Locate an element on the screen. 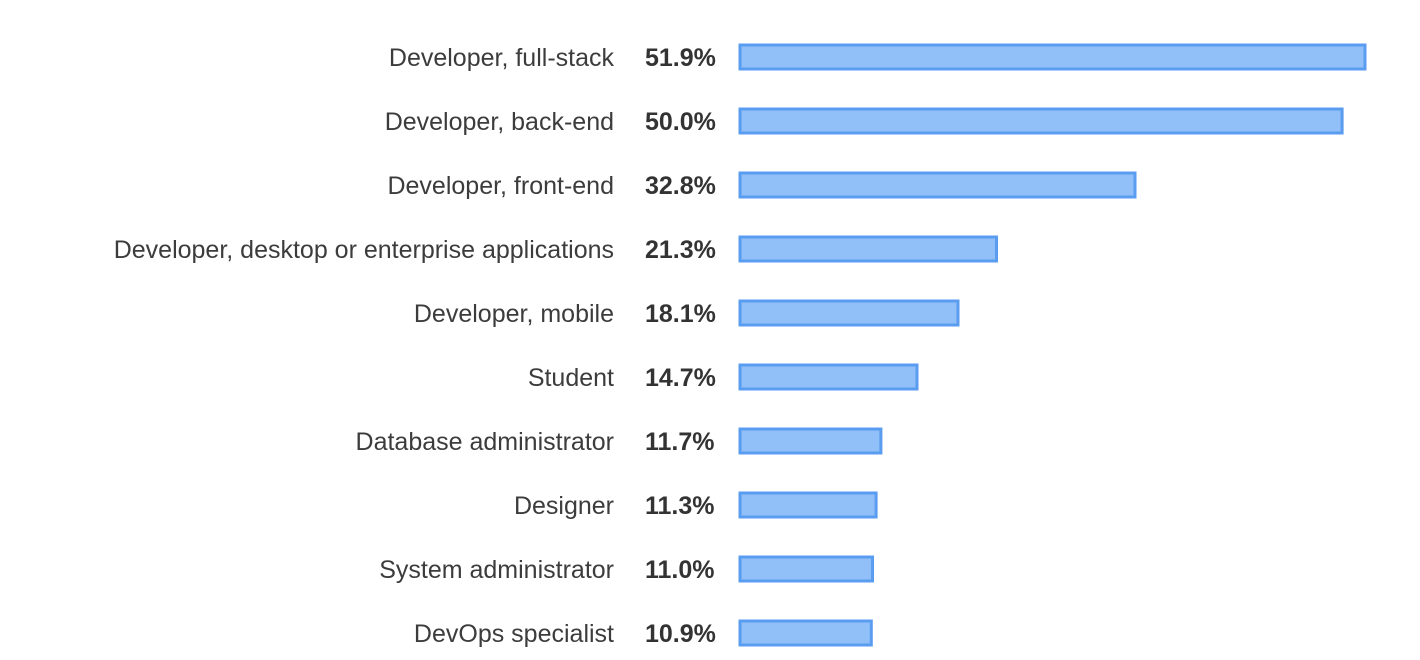  category-label: Developer, mobile is located at coordinates (514, 314).